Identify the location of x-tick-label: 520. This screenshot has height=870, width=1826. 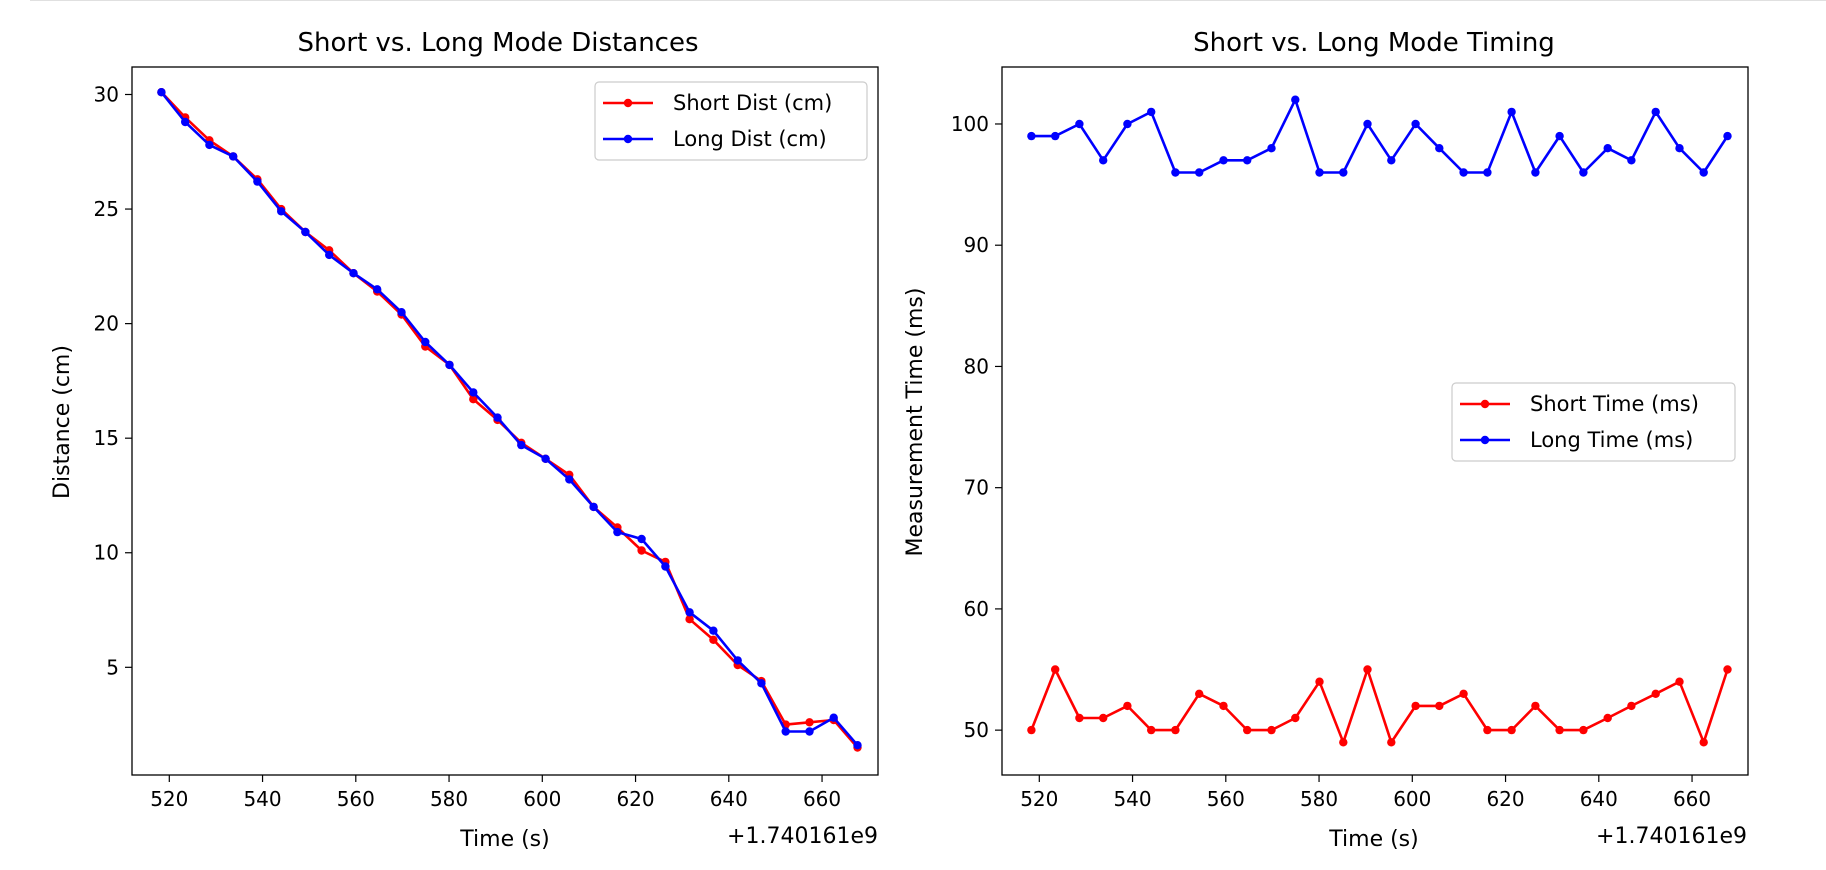
(1039, 799).